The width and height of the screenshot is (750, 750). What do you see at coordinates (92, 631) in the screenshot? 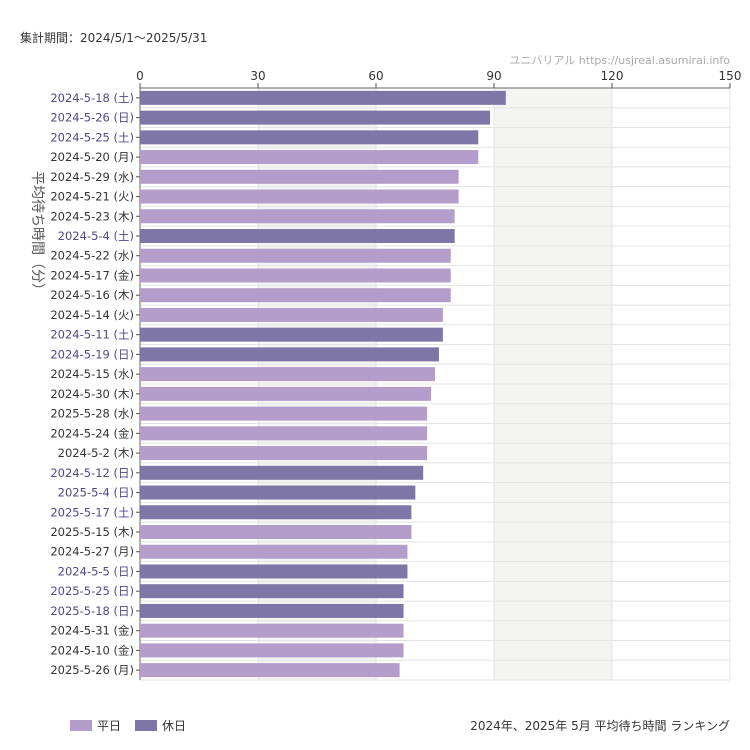
I see `y-tick-label: 2024-5-31 (金)` at bounding box center [92, 631].